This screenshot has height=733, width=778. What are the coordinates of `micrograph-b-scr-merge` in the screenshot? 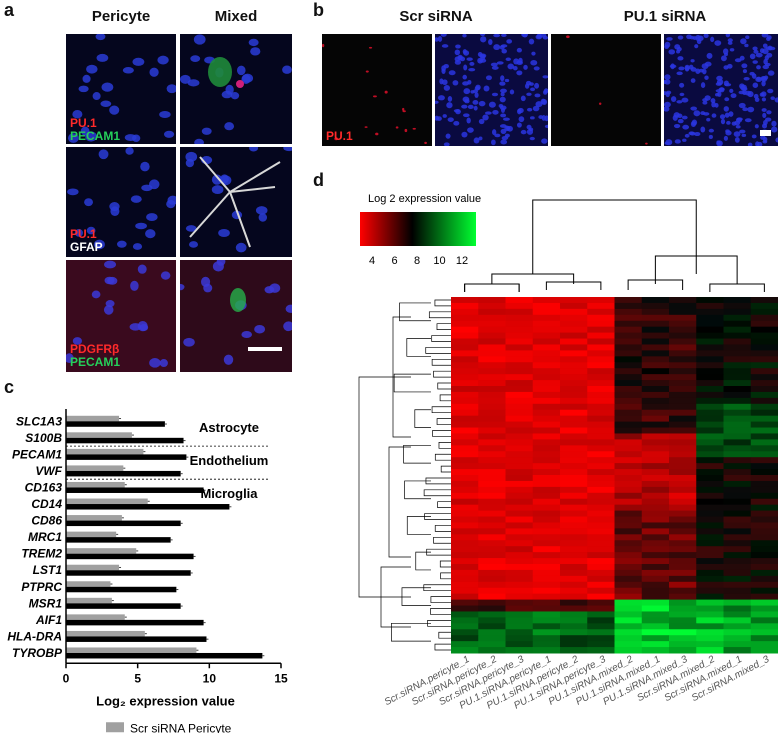 It's located at (491, 90).